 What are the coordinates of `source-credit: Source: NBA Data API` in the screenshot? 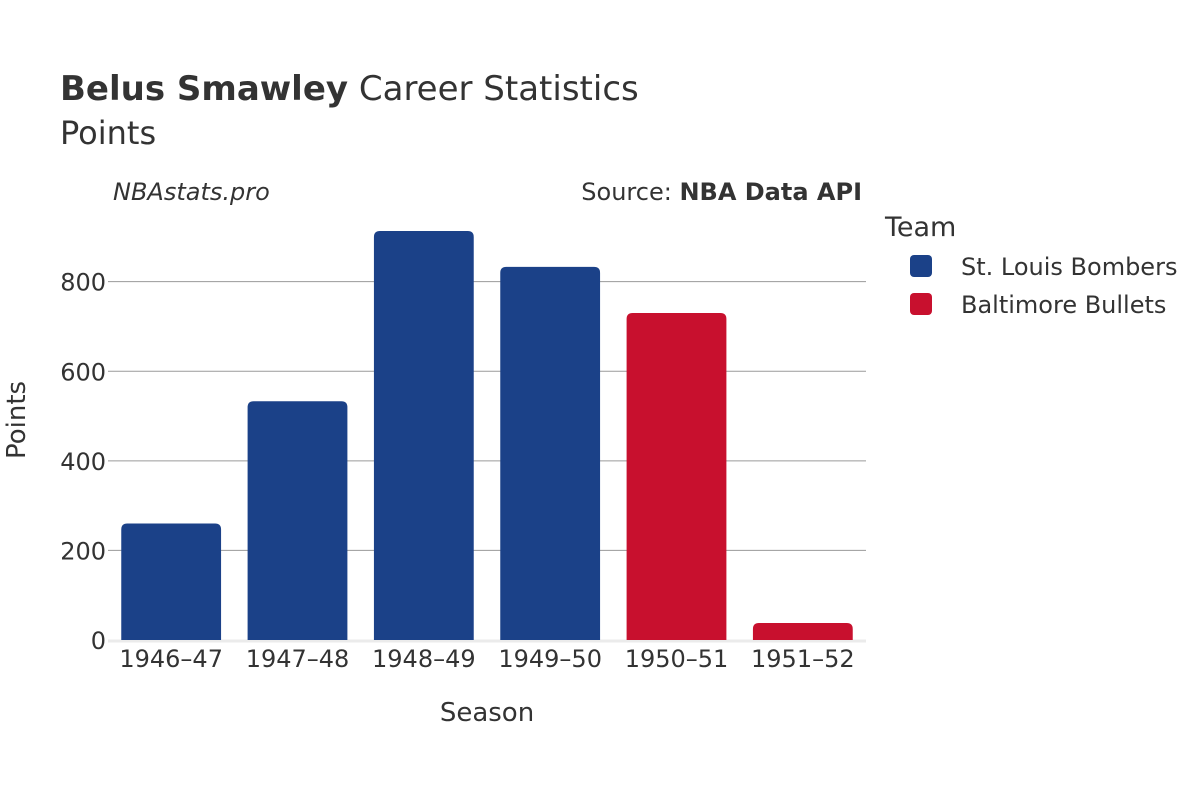 It's located at (721, 192).